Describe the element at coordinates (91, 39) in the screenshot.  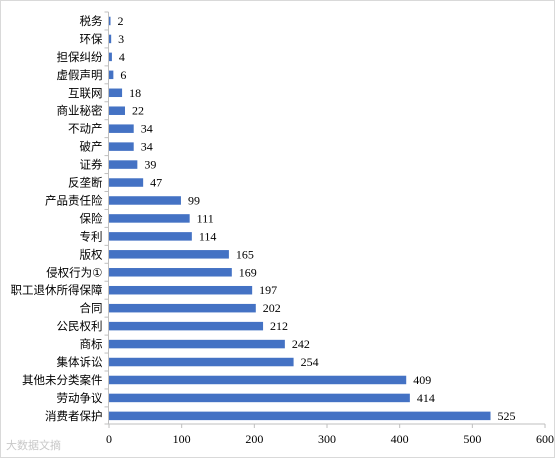
I see `category-label: 环保` at that location.